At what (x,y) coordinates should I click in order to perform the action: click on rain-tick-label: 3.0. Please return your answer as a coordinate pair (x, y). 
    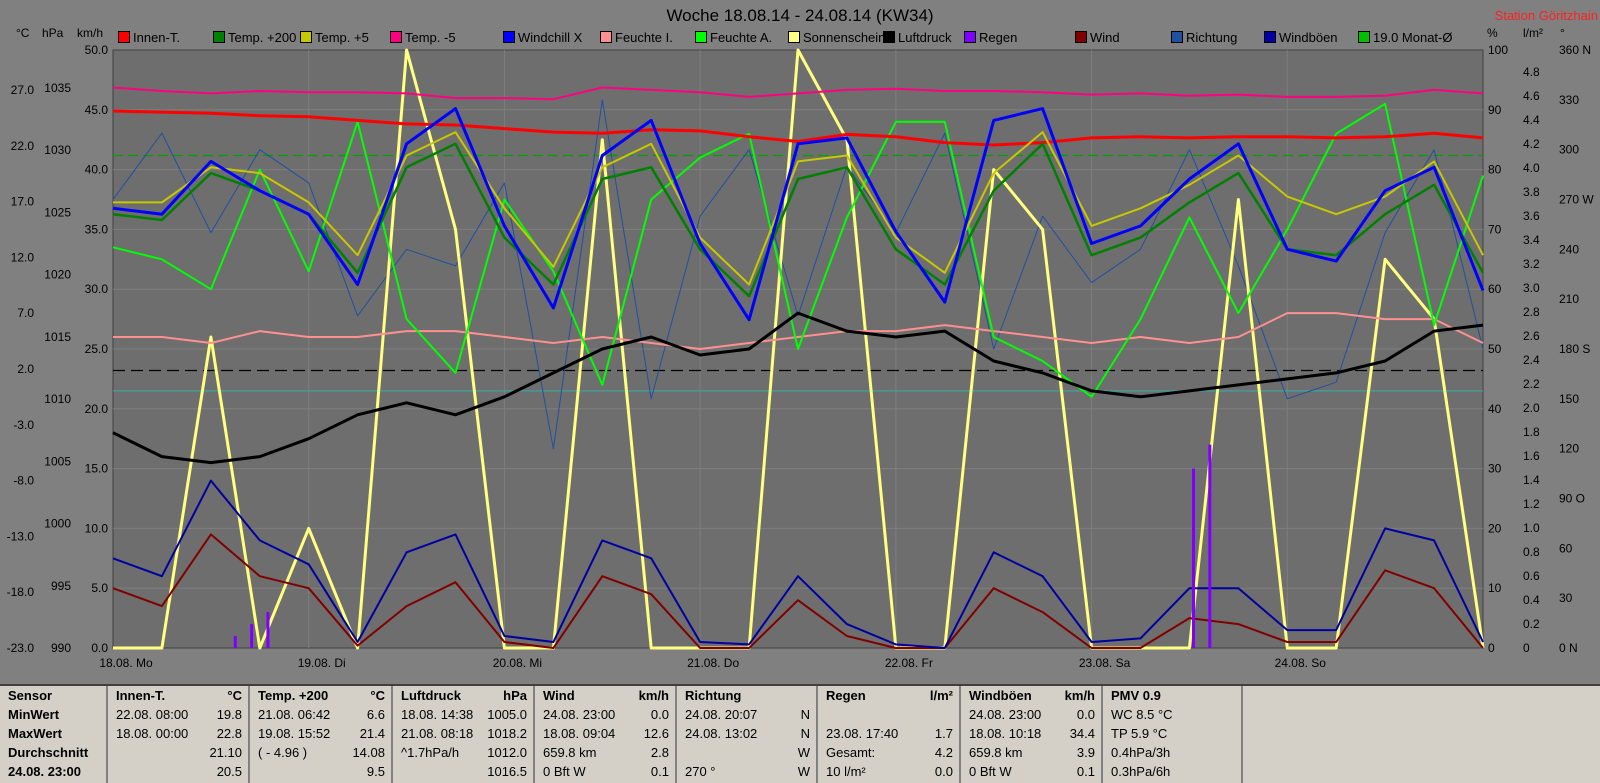
    Looking at the image, I should click on (1531, 288).